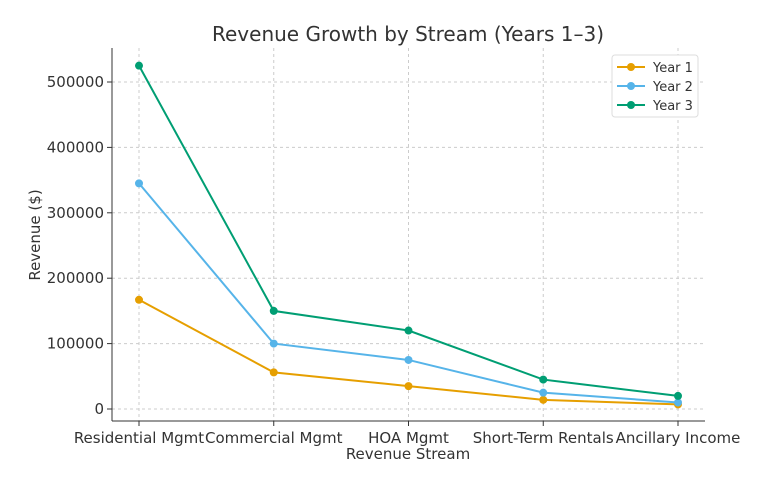 The image size is (772, 490). What do you see at coordinates (75, 344) in the screenshot?
I see `y-tick-label: 100000` at bounding box center [75, 344].